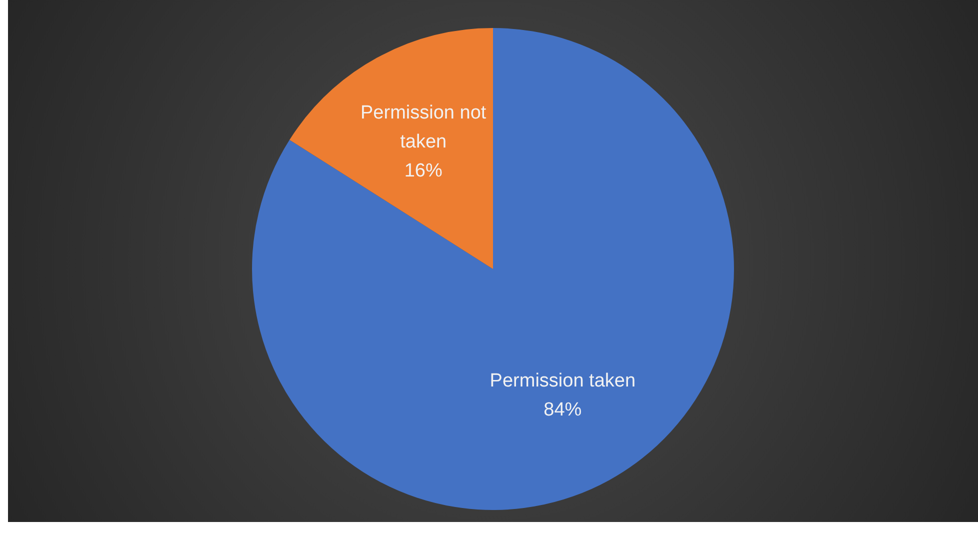 The image size is (978, 534). Describe the element at coordinates (563, 381) in the screenshot. I see `slice-label: Permission taken` at that location.